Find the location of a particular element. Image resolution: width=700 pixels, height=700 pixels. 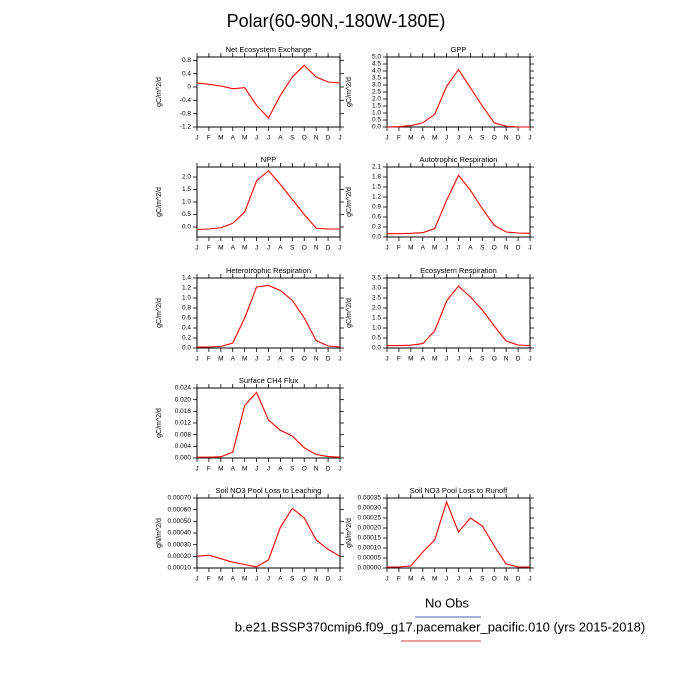

y-tick-label: 4.0 is located at coordinates (376, 71).